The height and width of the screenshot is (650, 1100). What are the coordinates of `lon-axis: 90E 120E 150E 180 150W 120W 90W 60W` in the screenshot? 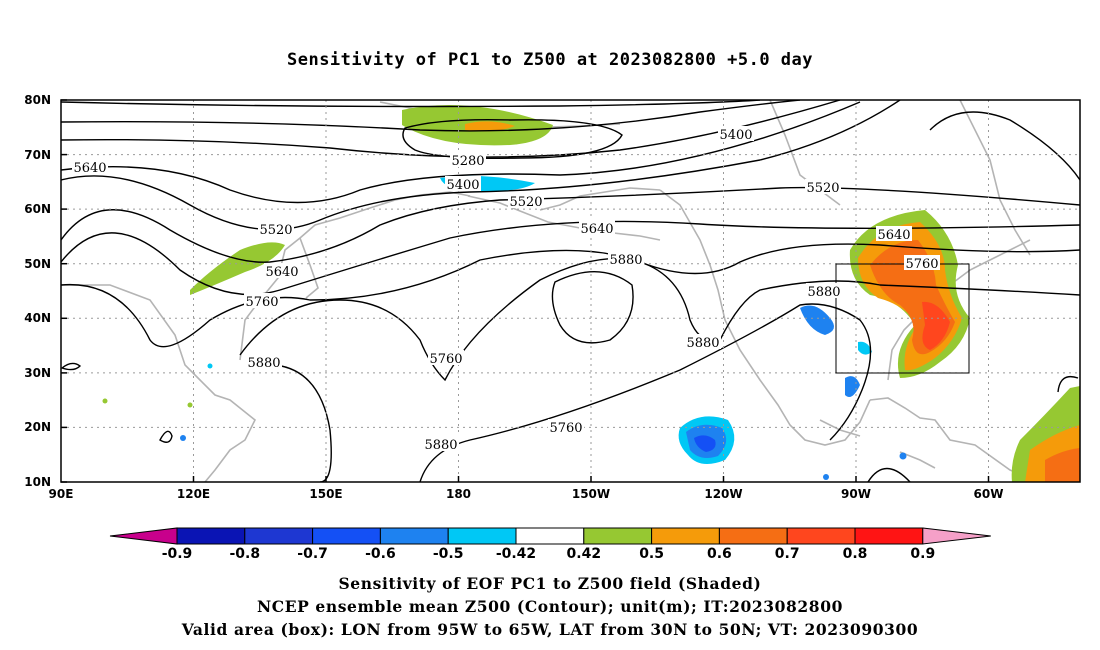 It's located at (526, 488).